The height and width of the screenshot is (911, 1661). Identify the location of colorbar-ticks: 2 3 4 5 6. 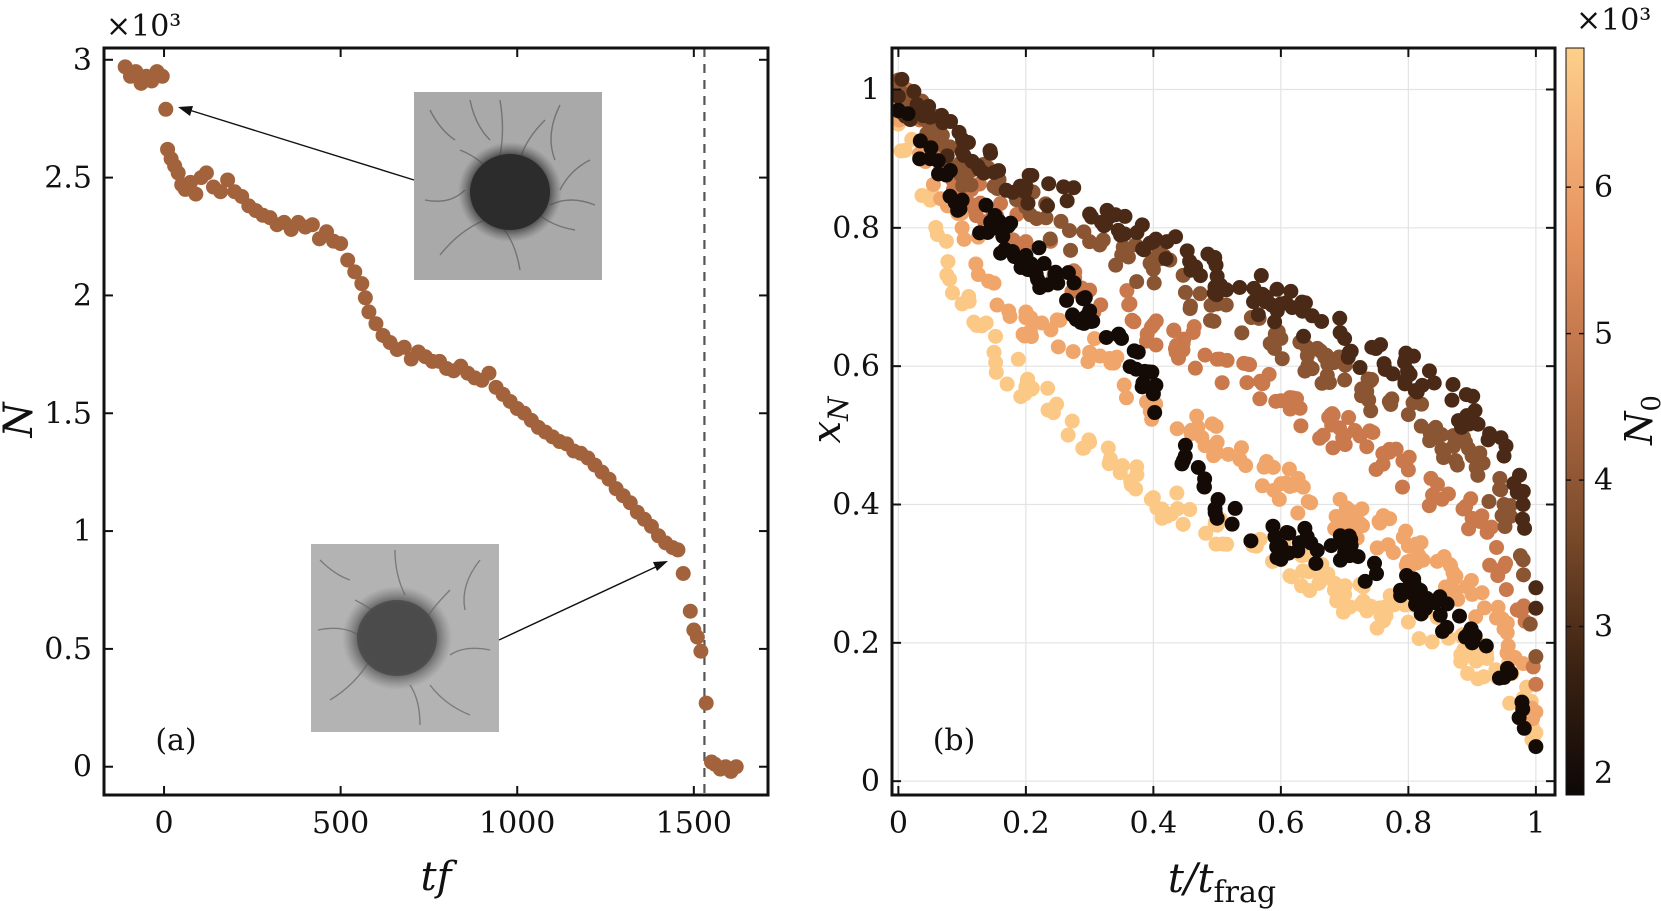
(1589, 480).